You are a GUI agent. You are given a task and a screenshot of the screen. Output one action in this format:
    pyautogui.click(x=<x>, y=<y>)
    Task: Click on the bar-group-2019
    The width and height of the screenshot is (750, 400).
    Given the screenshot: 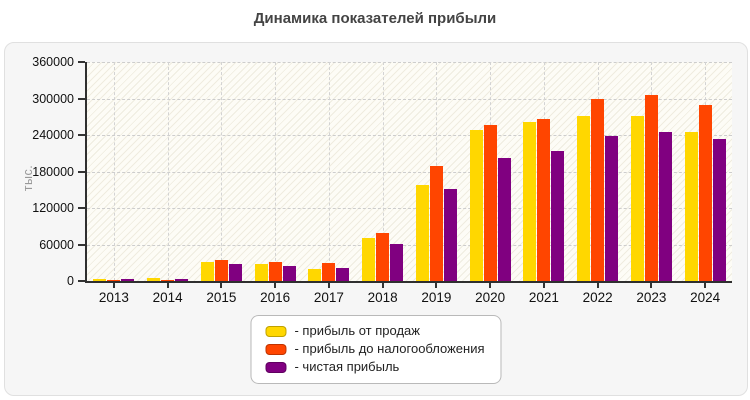 What is the action you would take?
    pyautogui.click(x=436, y=223)
    